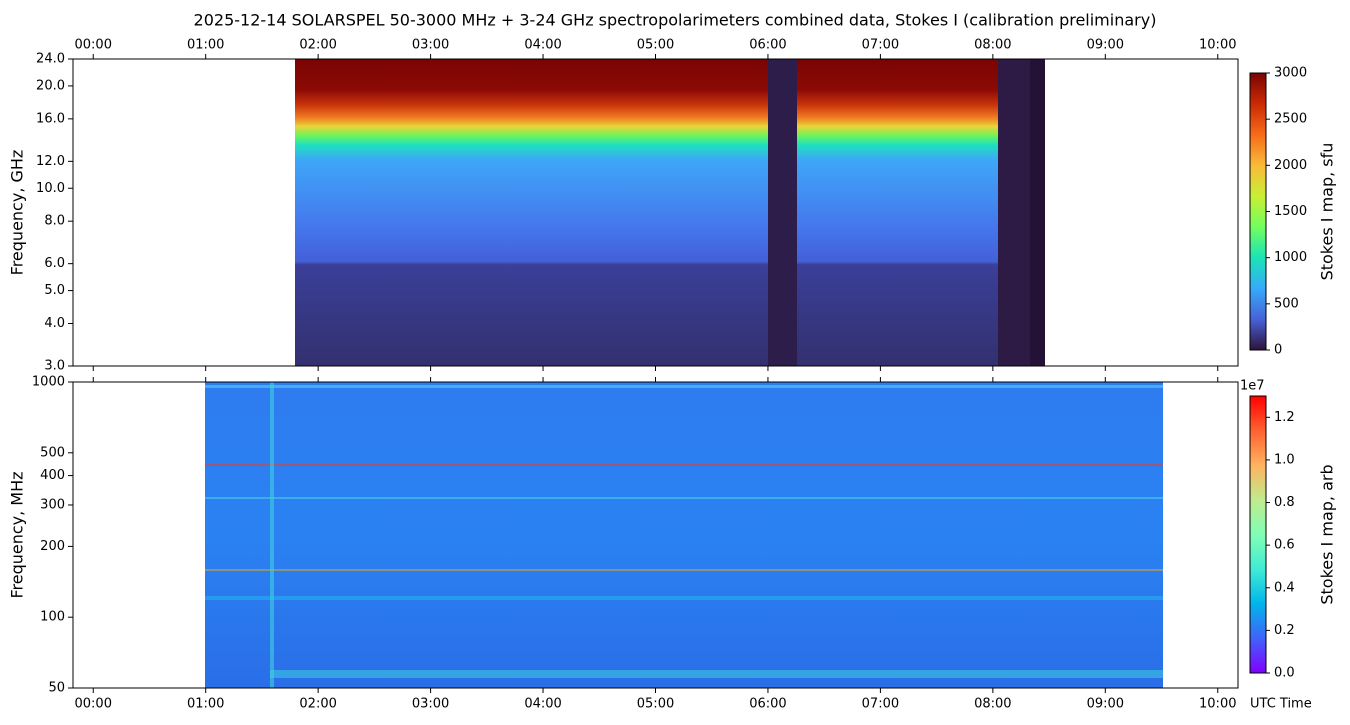 This screenshot has width=1350, height=725. What do you see at coordinates (50, 85) in the screenshot?
I see `y-tick-label: 20.0` at bounding box center [50, 85].